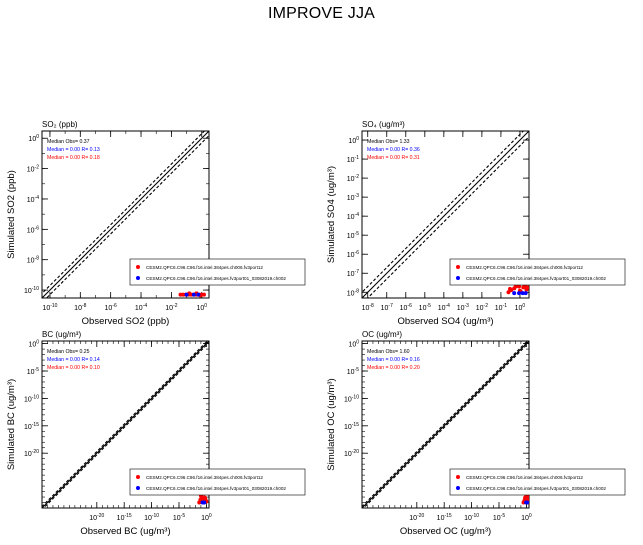 The image size is (643, 545). I want to click on chart-title: SO₂ (ppb), so click(60, 124).